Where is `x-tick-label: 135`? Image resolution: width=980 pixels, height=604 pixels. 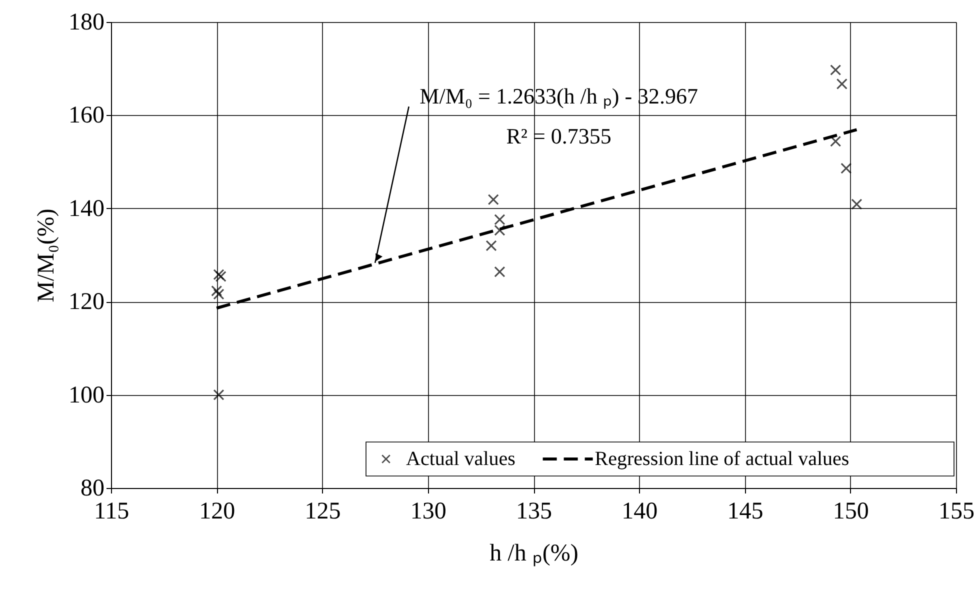 x-tick-label: 135 is located at coordinates (534, 511).